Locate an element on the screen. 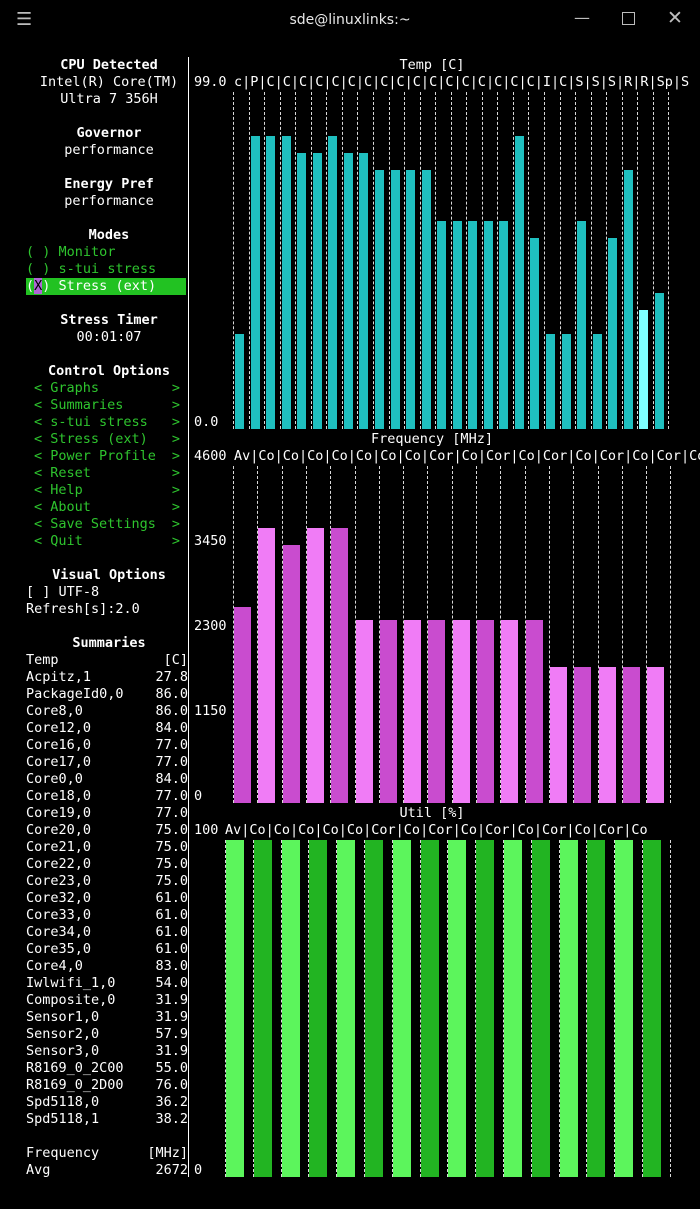 The height and width of the screenshot is (1209, 700). summary-temp-name: Core34,0 is located at coordinates (59, 932).